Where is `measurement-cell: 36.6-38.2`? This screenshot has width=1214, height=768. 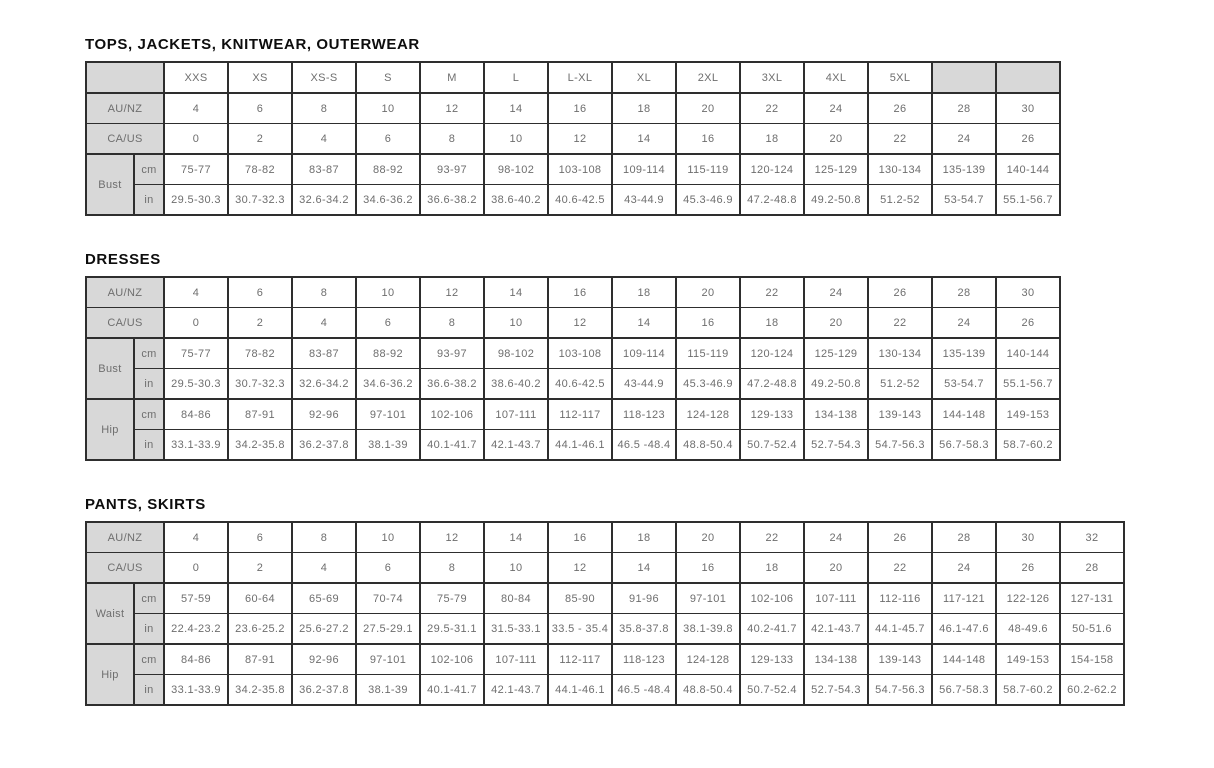 measurement-cell: 36.6-38.2 is located at coordinates (452, 200).